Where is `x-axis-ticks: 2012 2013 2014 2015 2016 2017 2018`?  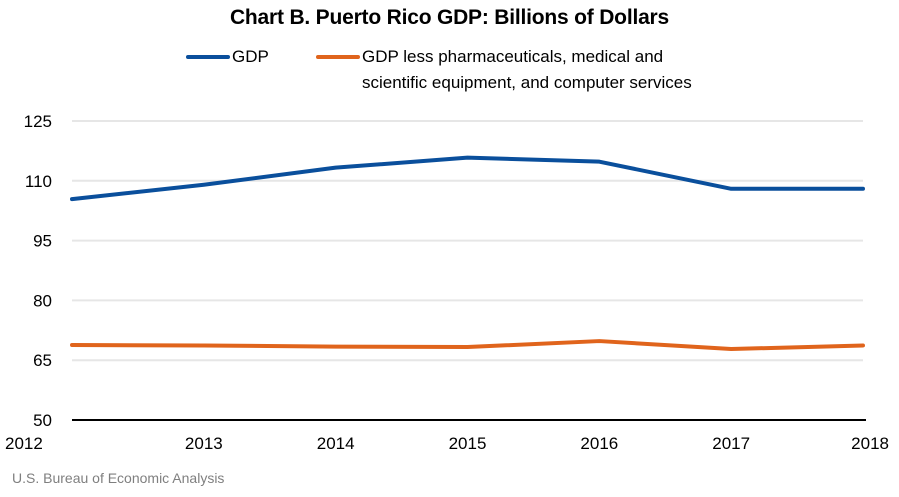
x-axis-ticks: 2012 2013 2014 2015 2016 2017 2018 is located at coordinates (447, 443).